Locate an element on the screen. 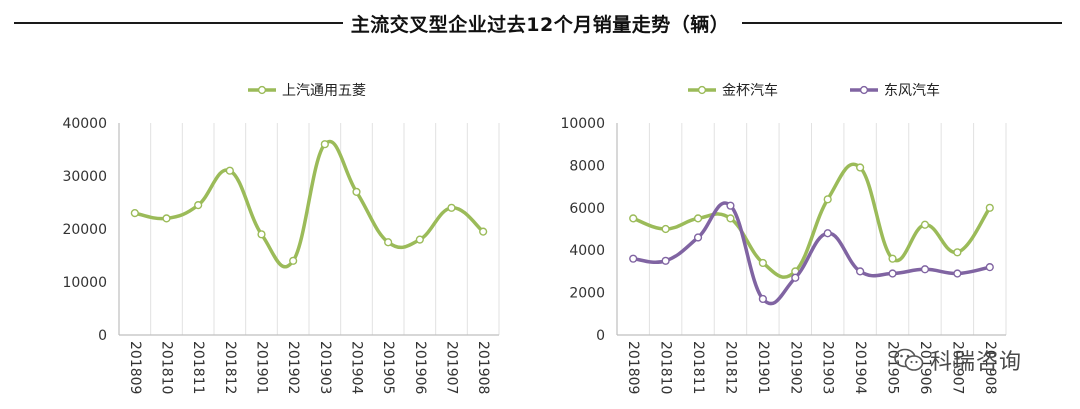 This screenshot has height=409, width=1080. legend-label: 东风汽车 is located at coordinates (912, 90).